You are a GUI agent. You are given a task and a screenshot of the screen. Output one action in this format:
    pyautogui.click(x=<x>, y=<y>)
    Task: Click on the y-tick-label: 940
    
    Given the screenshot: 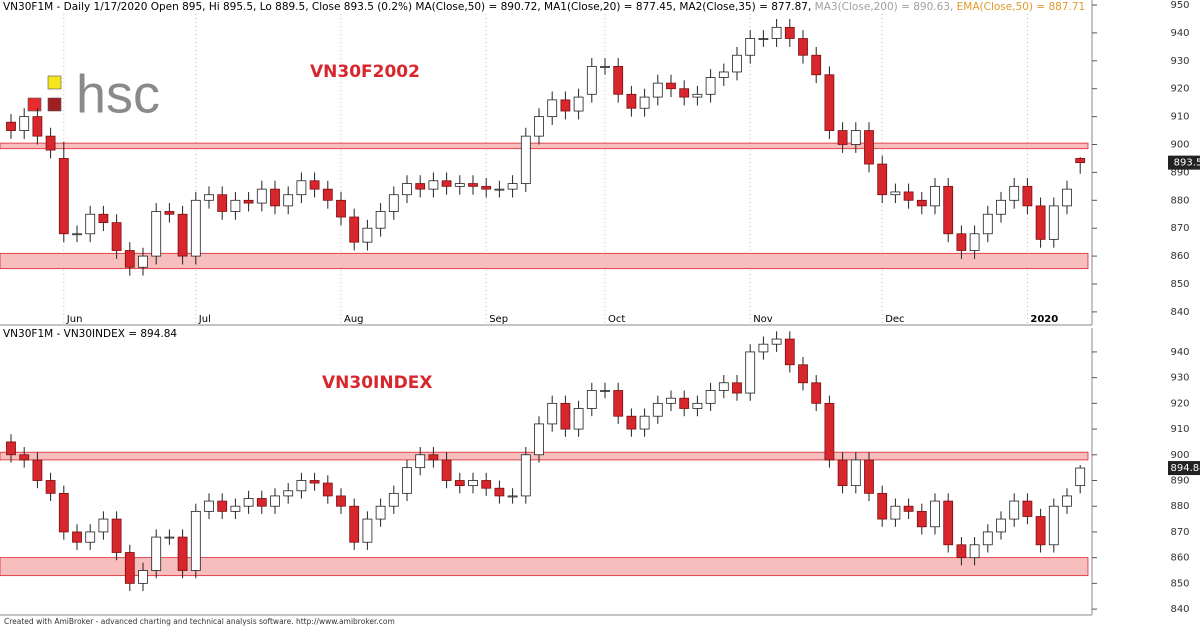 What is the action you would take?
    pyautogui.click(x=1179, y=33)
    